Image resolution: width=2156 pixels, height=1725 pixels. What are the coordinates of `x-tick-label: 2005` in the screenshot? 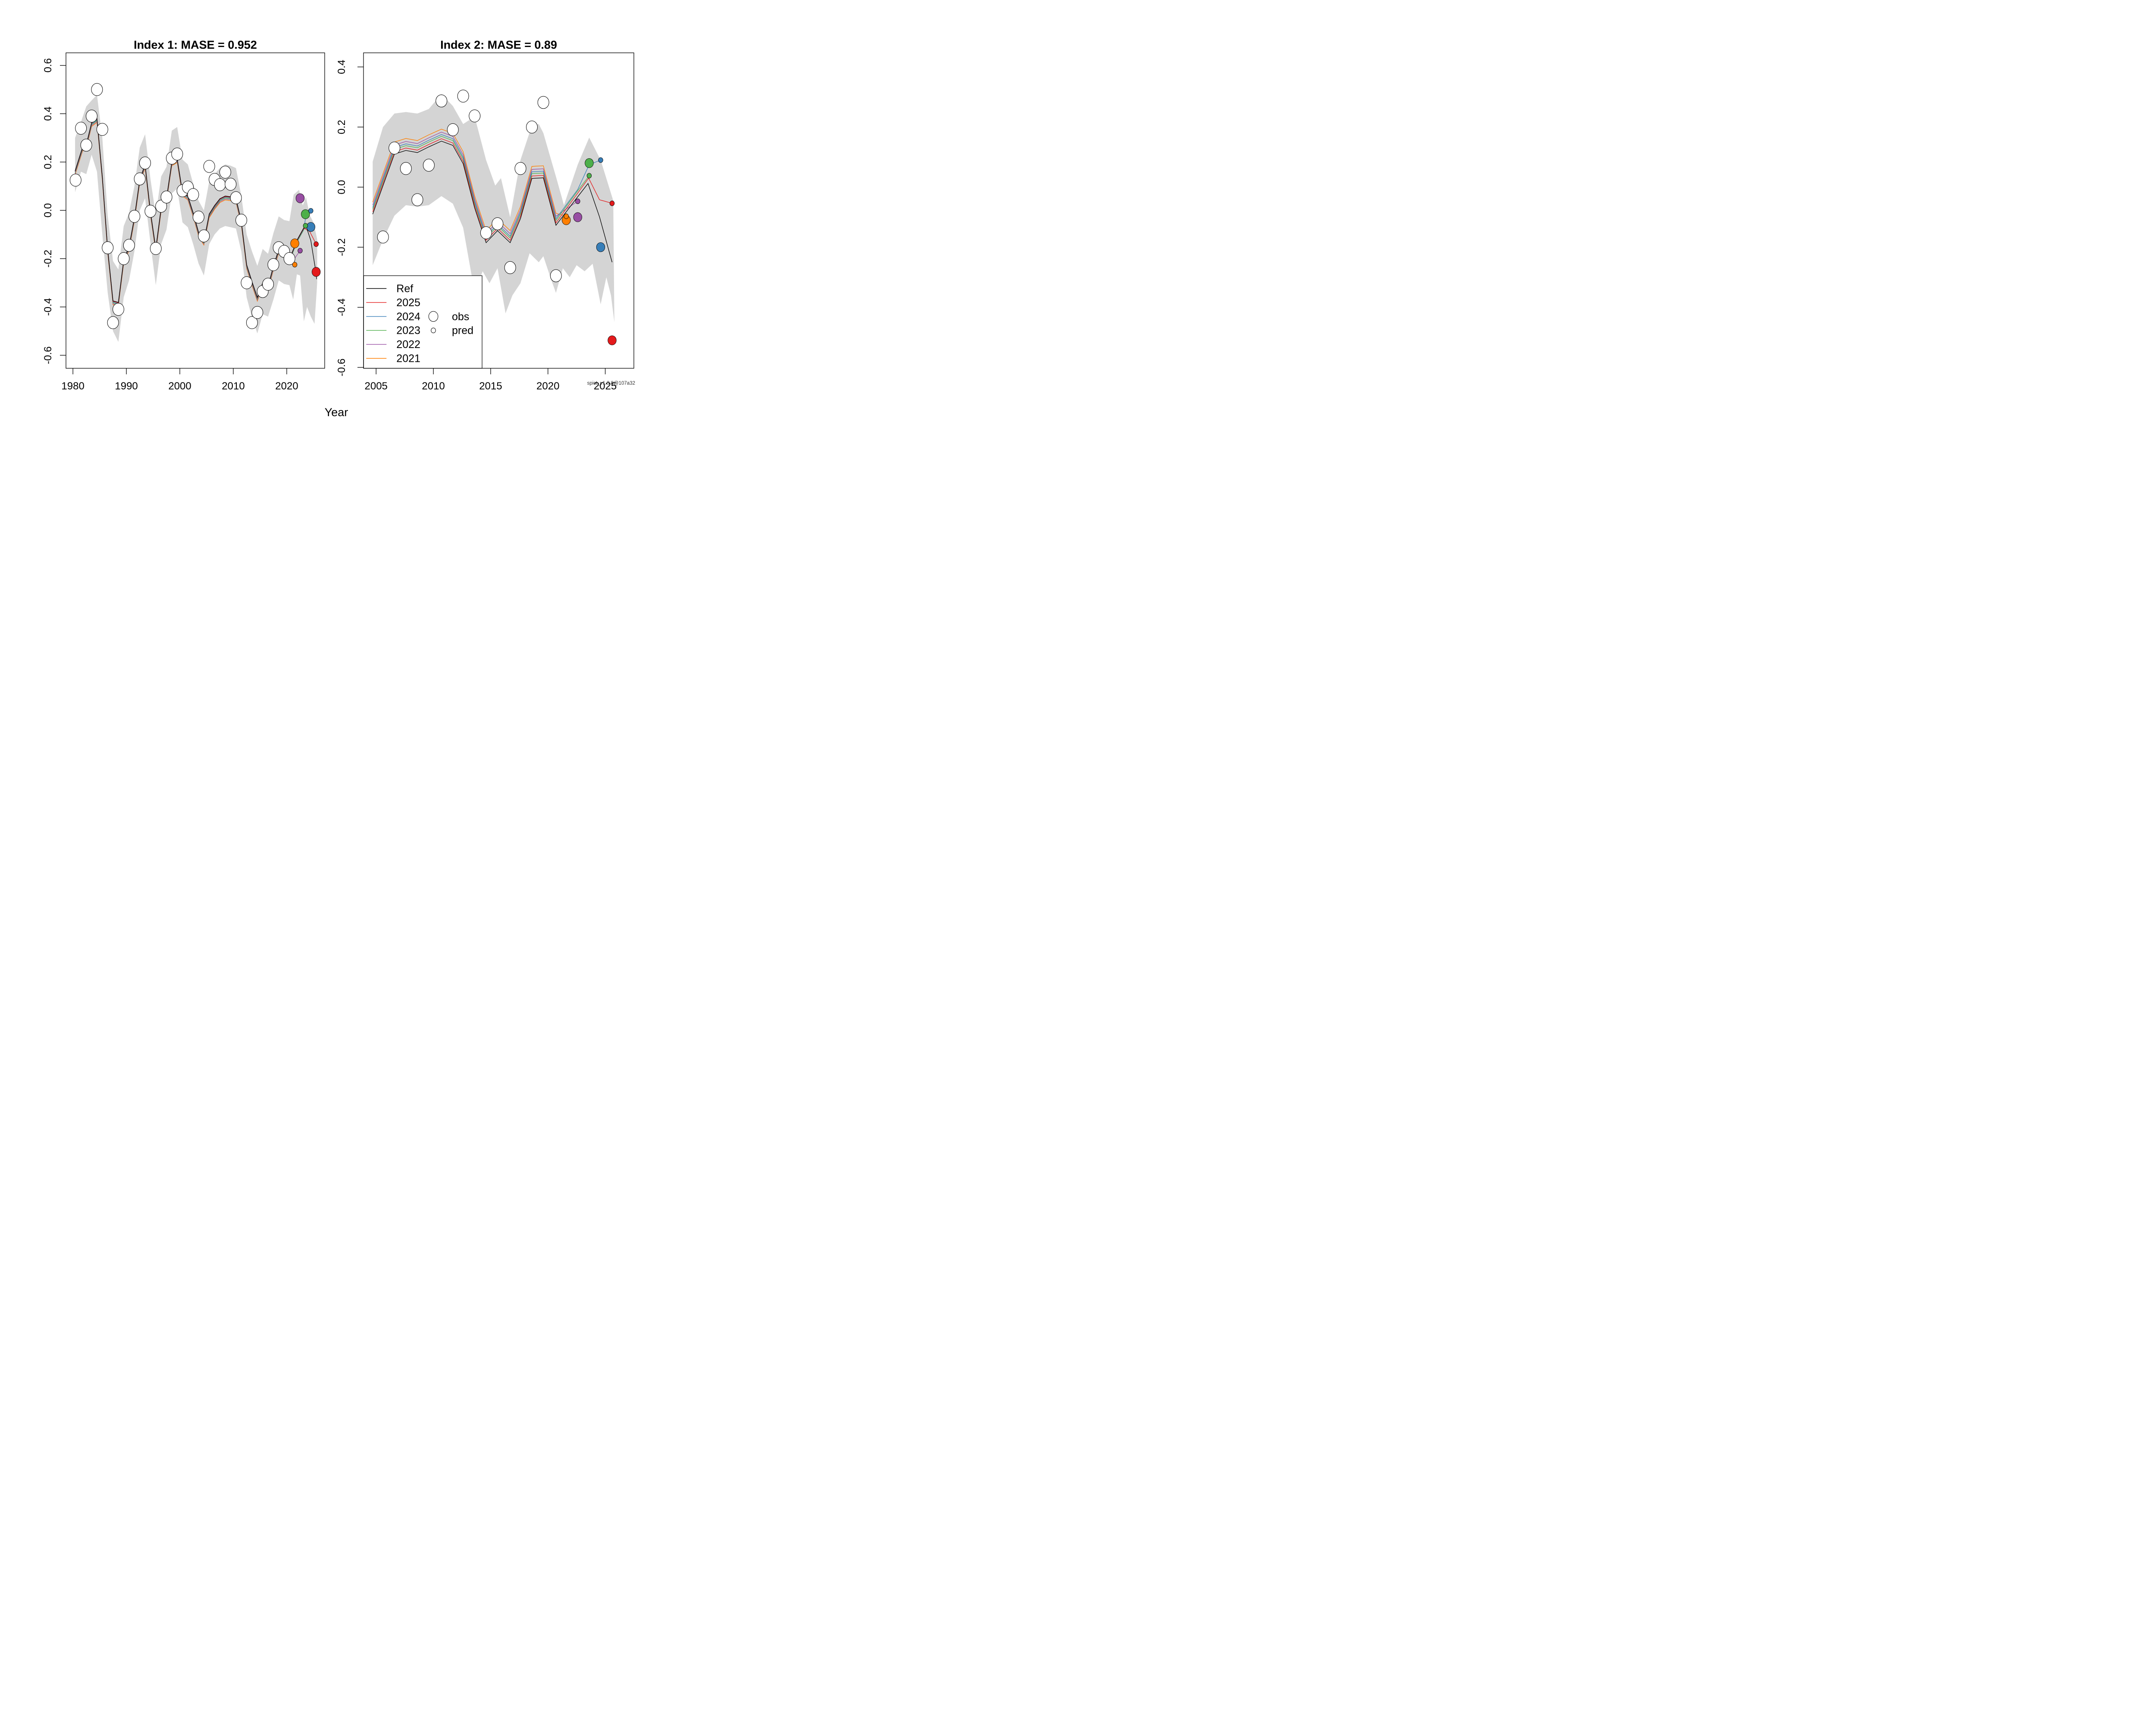 It's located at (376, 386).